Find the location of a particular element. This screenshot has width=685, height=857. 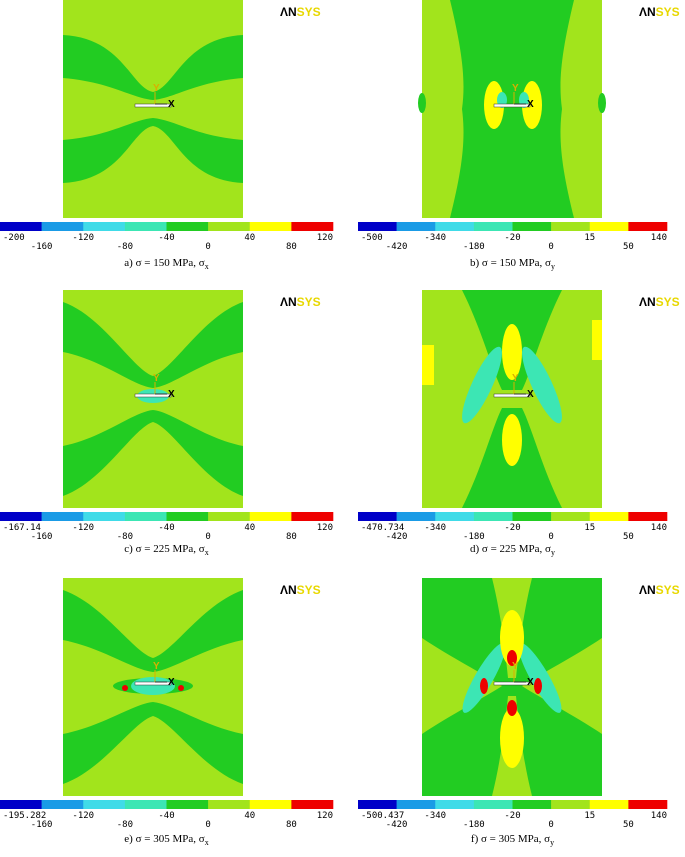

legend-label: -200 is located at coordinates (14, 238).